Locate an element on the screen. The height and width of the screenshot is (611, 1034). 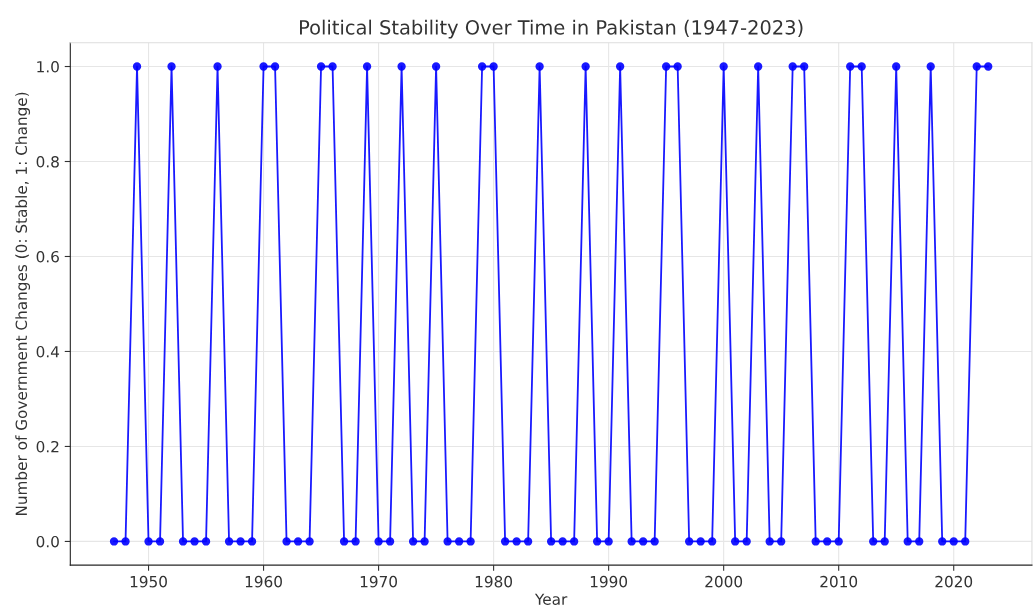
x-tick-label: 2020 is located at coordinates (954, 581).